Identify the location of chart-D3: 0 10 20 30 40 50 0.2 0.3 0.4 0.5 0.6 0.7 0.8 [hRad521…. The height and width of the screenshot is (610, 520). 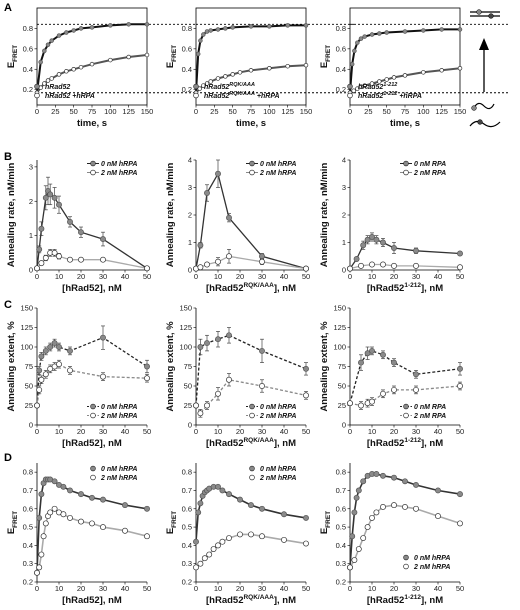
(391, 534).